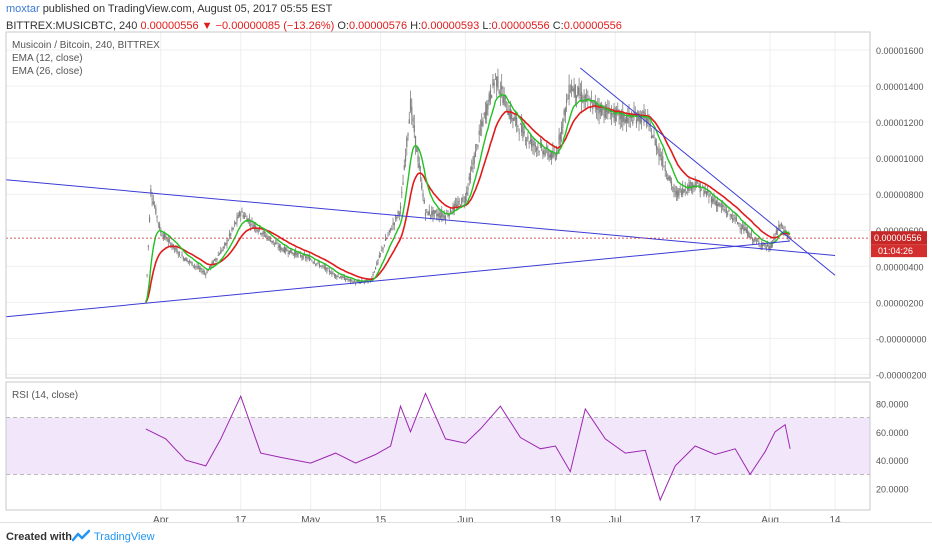 The image size is (932, 551). I want to click on author-link: moxtar, so click(23, 9).